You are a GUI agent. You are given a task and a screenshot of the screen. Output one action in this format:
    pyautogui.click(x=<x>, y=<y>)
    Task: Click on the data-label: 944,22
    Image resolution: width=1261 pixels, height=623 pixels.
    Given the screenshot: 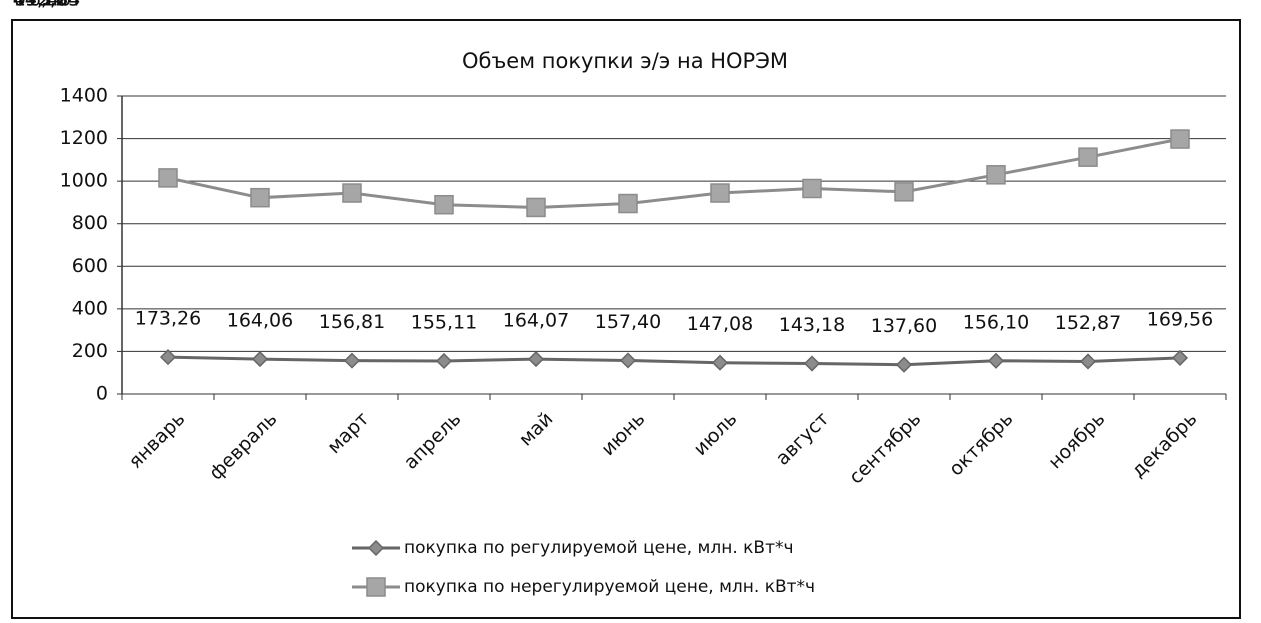 What is the action you would take?
    pyautogui.click(x=637, y=5)
    